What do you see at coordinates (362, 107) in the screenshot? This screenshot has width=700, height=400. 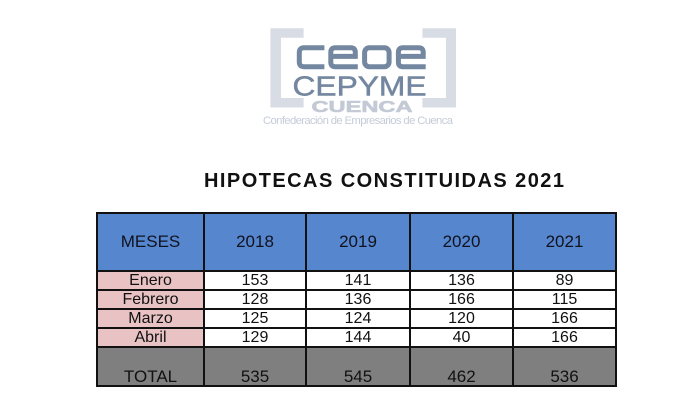 I see `svg-text: CUENCA` at bounding box center [362, 107].